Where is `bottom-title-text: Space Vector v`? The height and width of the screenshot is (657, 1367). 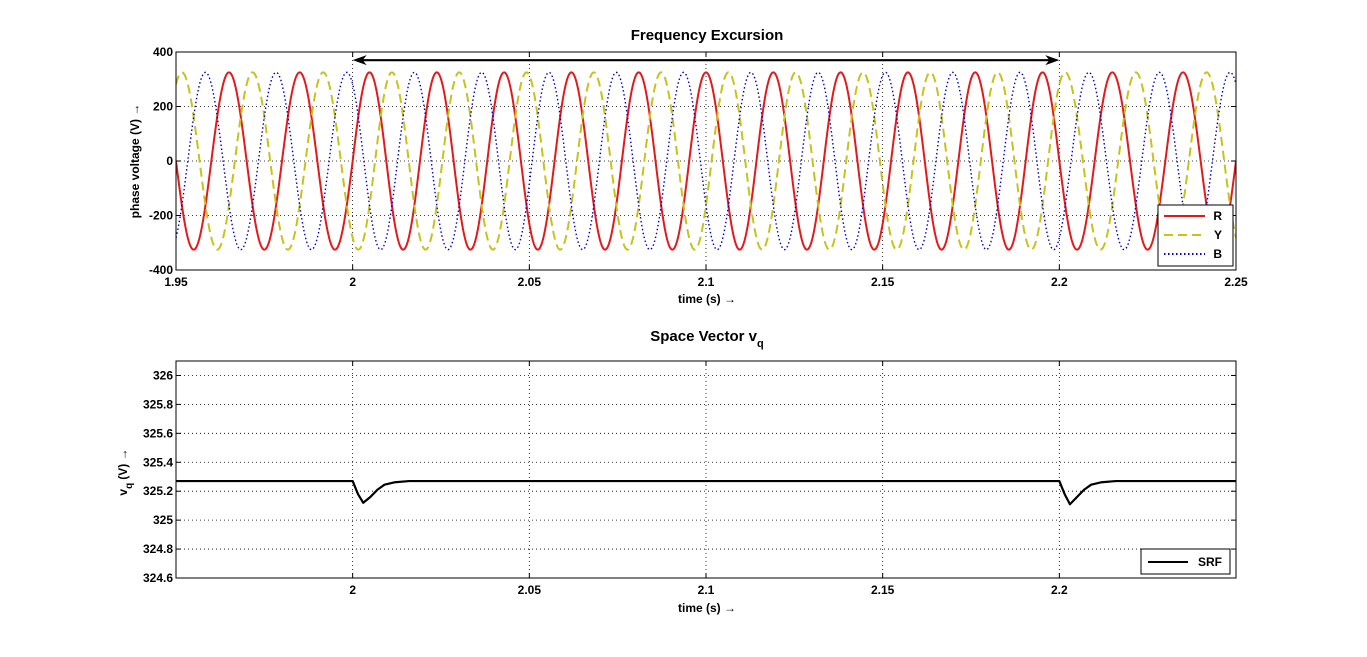 bottom-title-text: Space Vector v is located at coordinates (703, 336).